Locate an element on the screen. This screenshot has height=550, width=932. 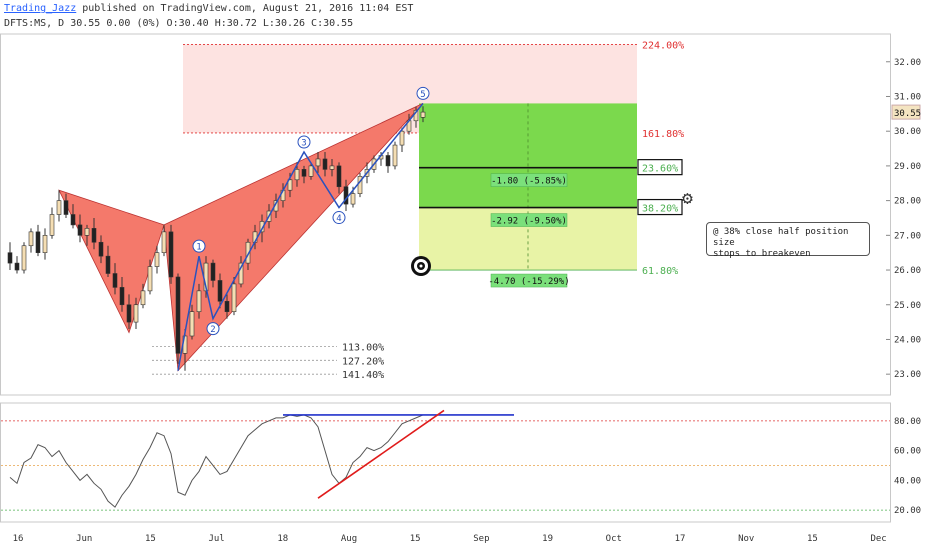
oscillator-line is located at coordinates (216, 461).